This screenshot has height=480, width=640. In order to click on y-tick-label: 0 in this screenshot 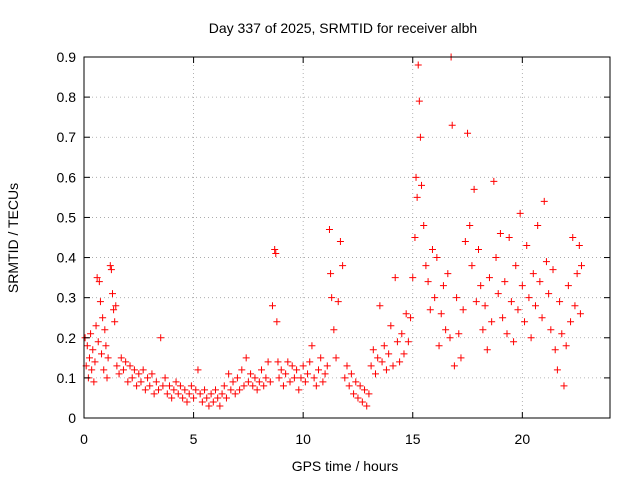, I will do `click(72, 418)`.